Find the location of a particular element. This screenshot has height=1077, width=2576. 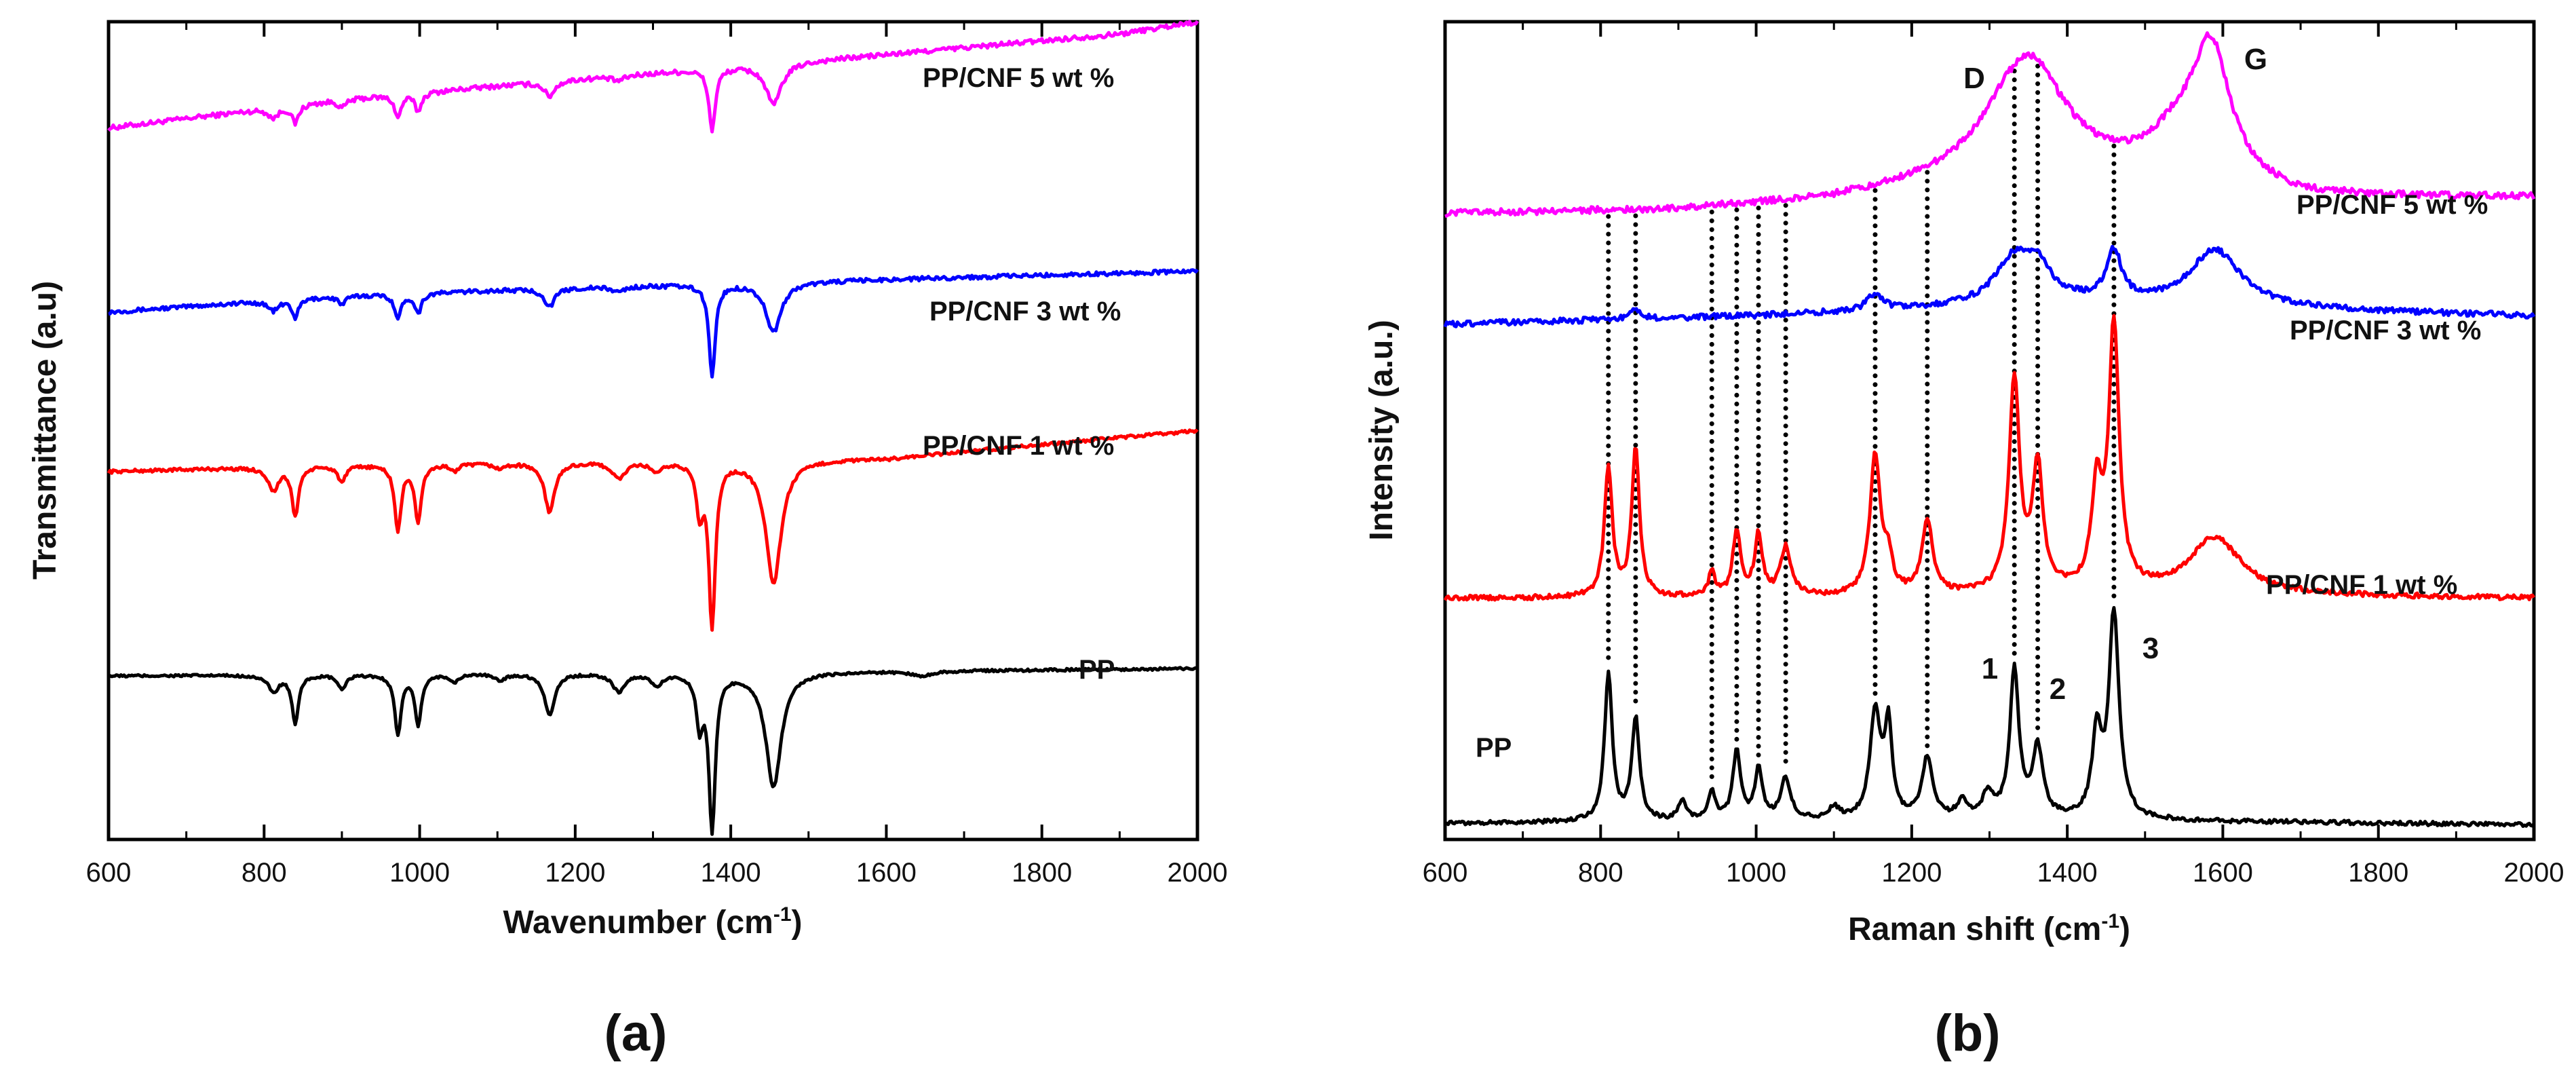

annotation-g-band: G is located at coordinates (2255, 59).